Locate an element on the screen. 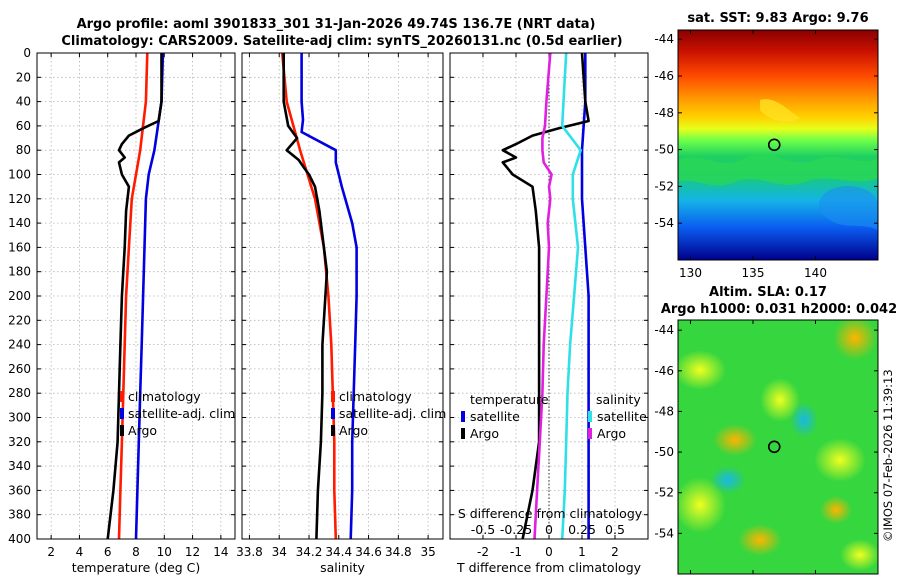 The width and height of the screenshot is (900, 580). map-x-tick-label: 130 is located at coordinates (690, 273).